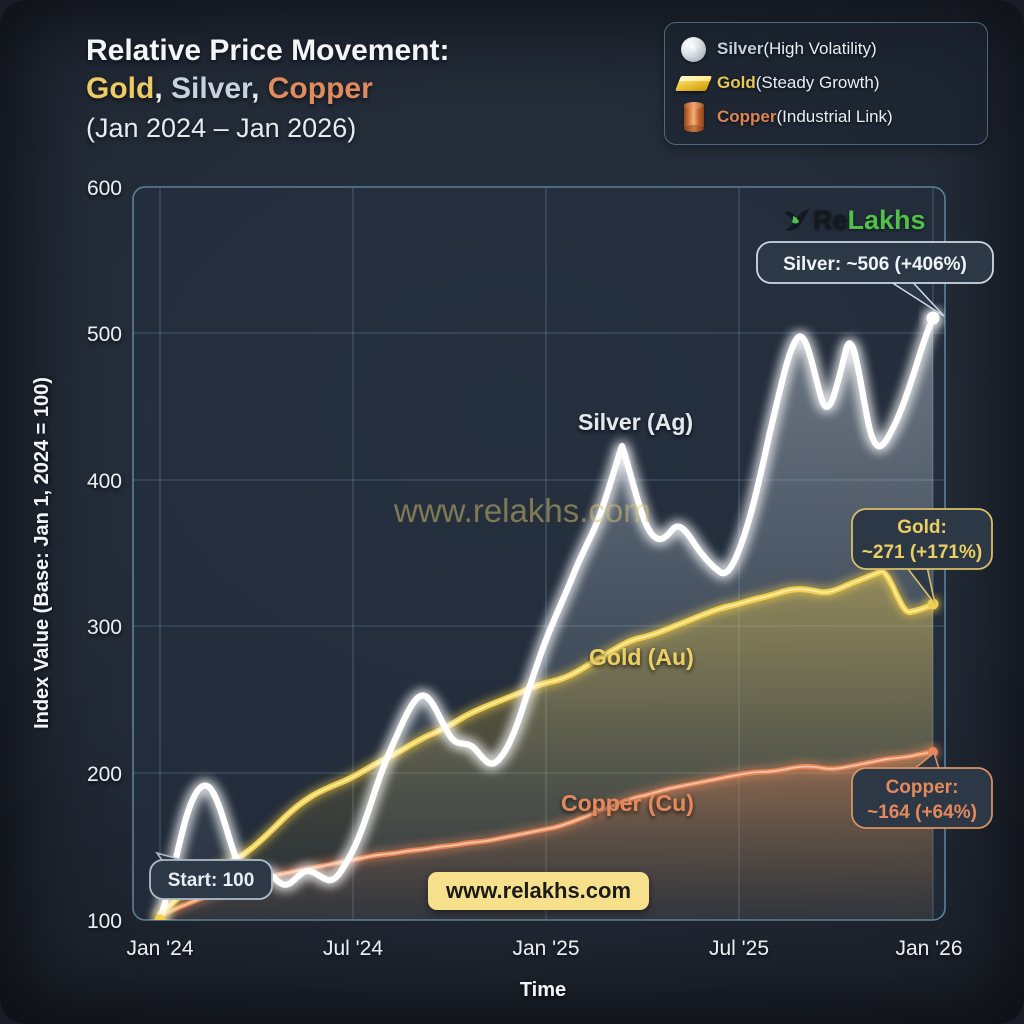  I want to click on website-badge-text: www.relakhs.com, so click(539, 890).